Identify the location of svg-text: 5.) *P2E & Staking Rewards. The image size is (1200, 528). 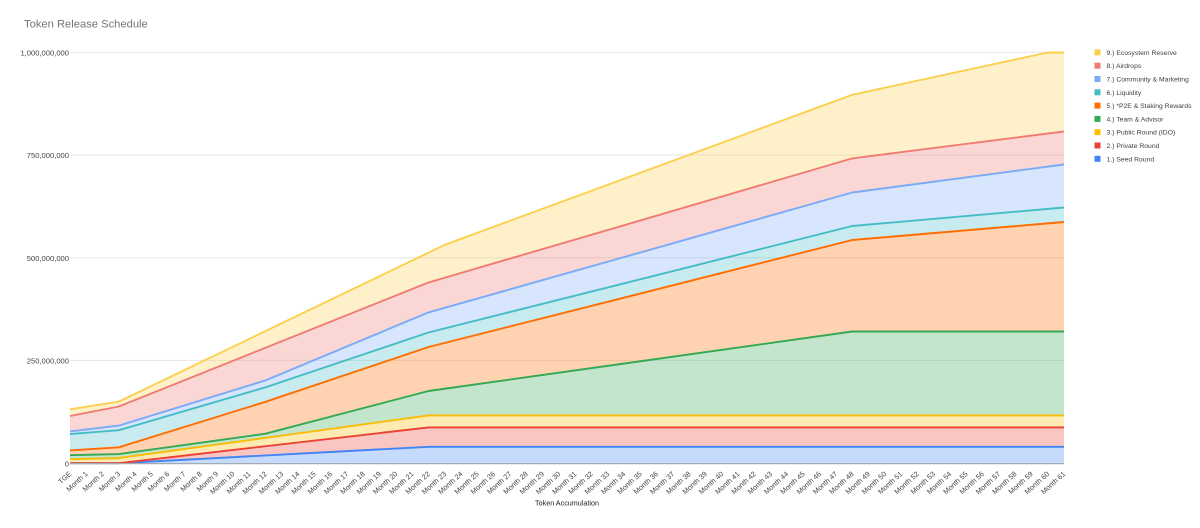
(1150, 106).